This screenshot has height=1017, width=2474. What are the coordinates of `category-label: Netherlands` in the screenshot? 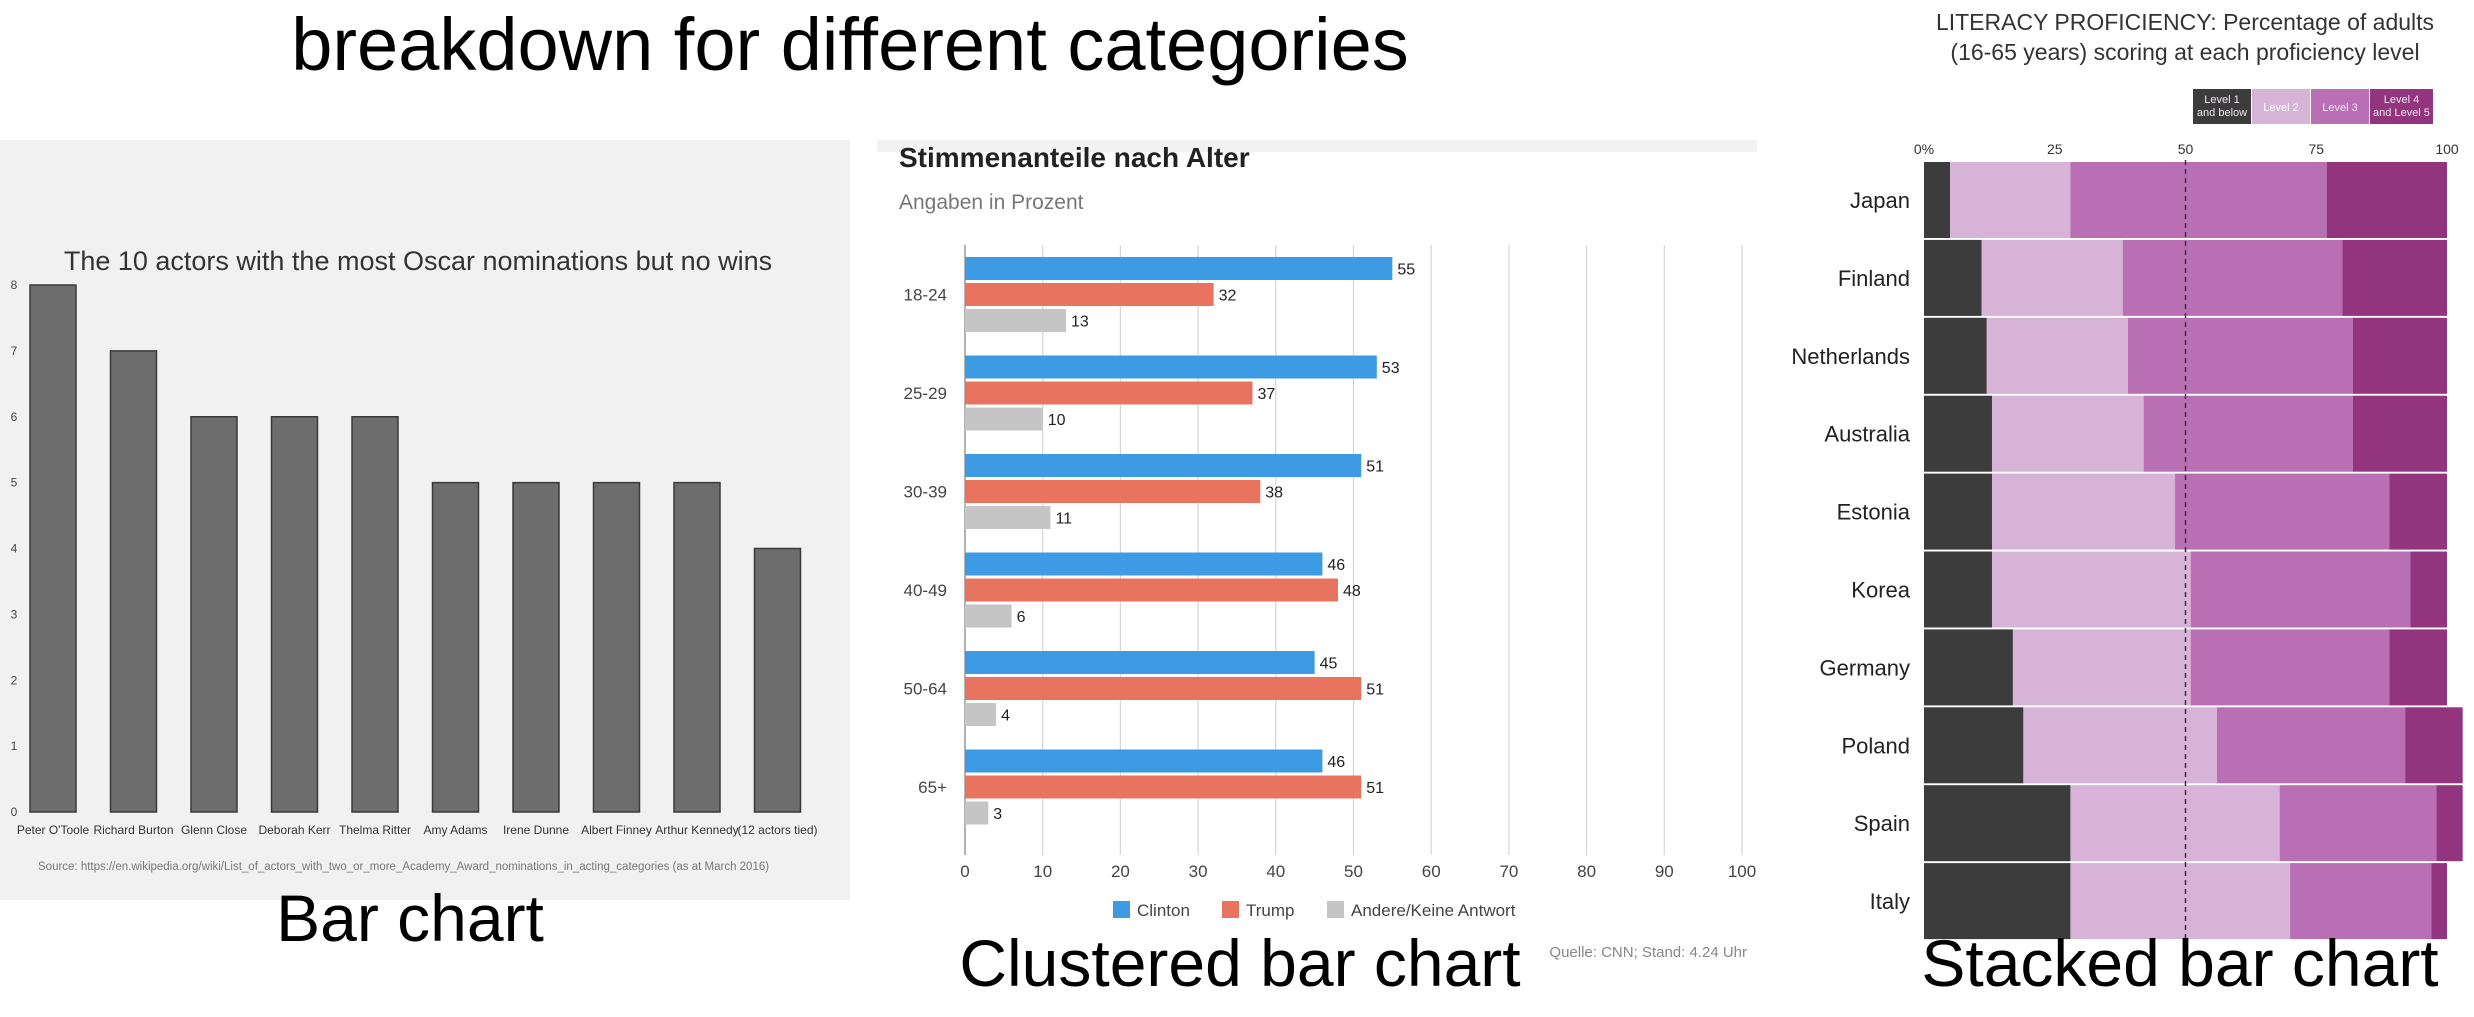 It's located at (1850, 356).